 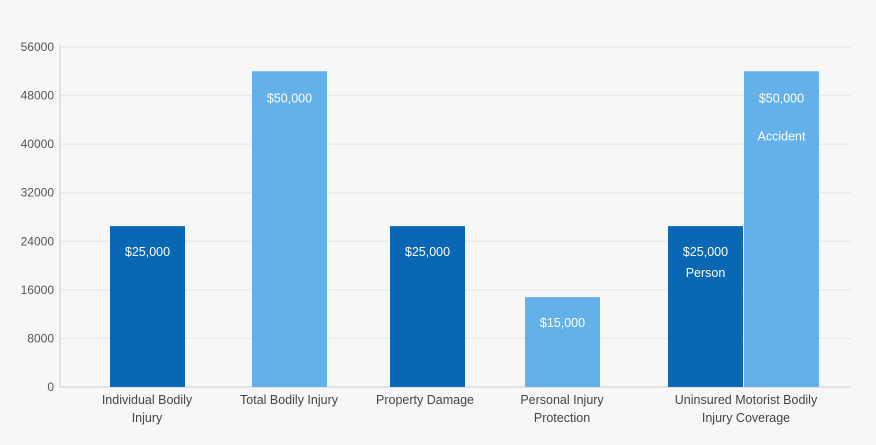 What do you see at coordinates (147, 400) in the screenshot?
I see `x-category-label: Individual Bodily` at bounding box center [147, 400].